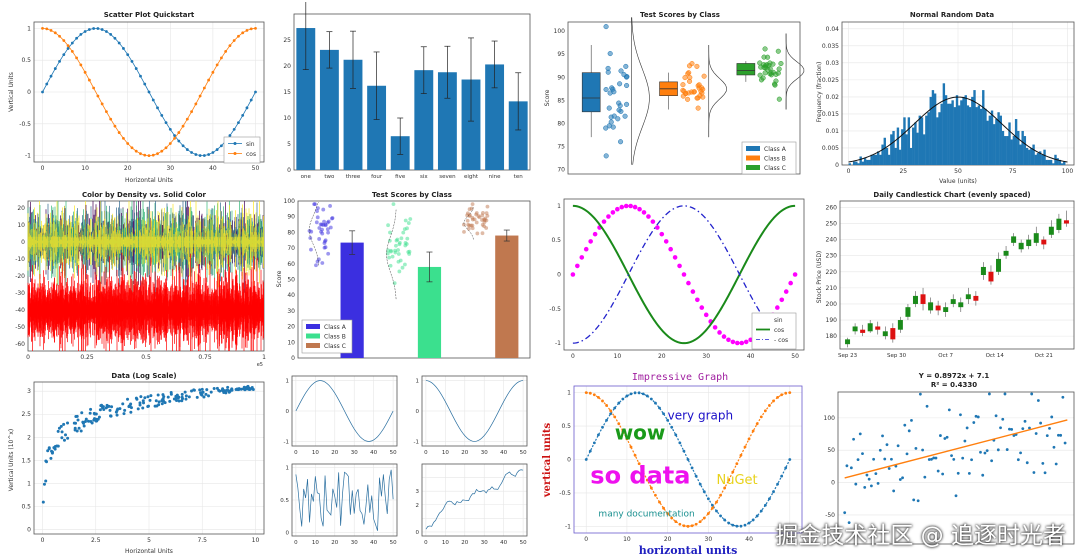 The height and width of the screenshot is (560, 1080). I want to click on y-tick-label: 0.02, so click(833, 97).